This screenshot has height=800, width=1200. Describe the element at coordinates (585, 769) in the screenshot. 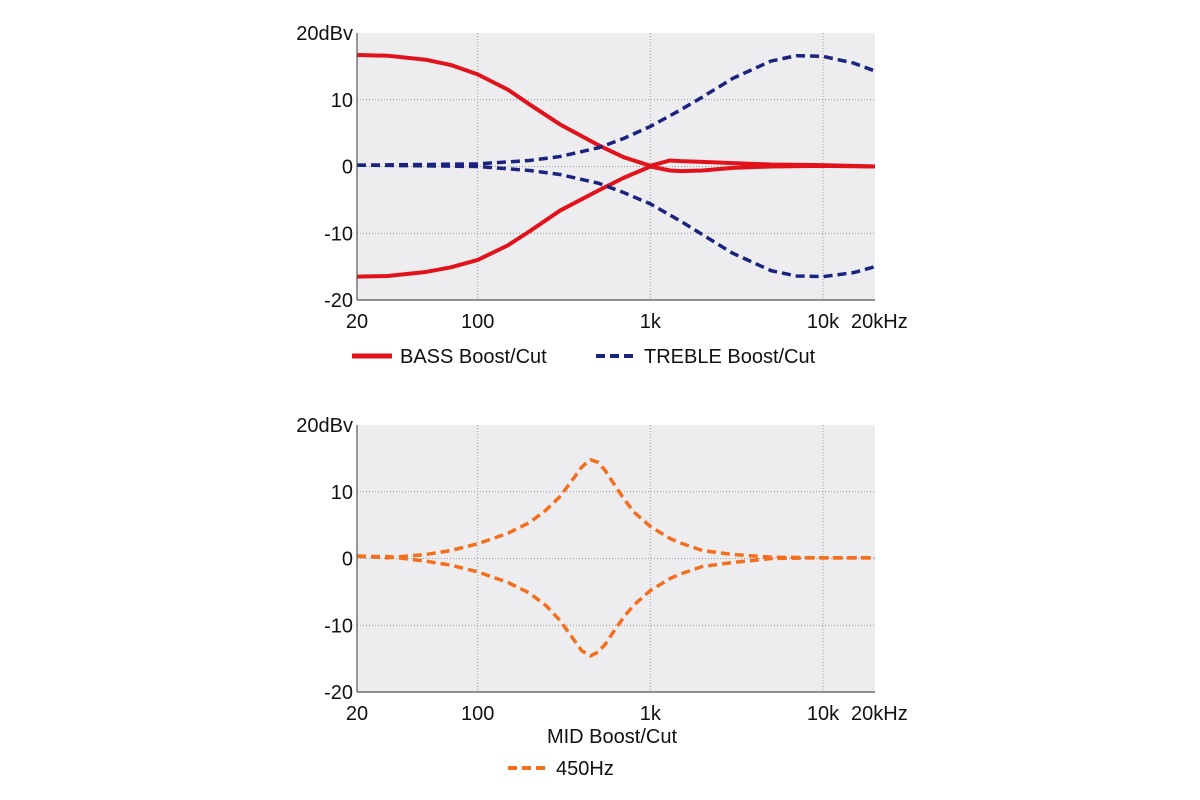

I see `legend-label-mid: 450Hz` at that location.